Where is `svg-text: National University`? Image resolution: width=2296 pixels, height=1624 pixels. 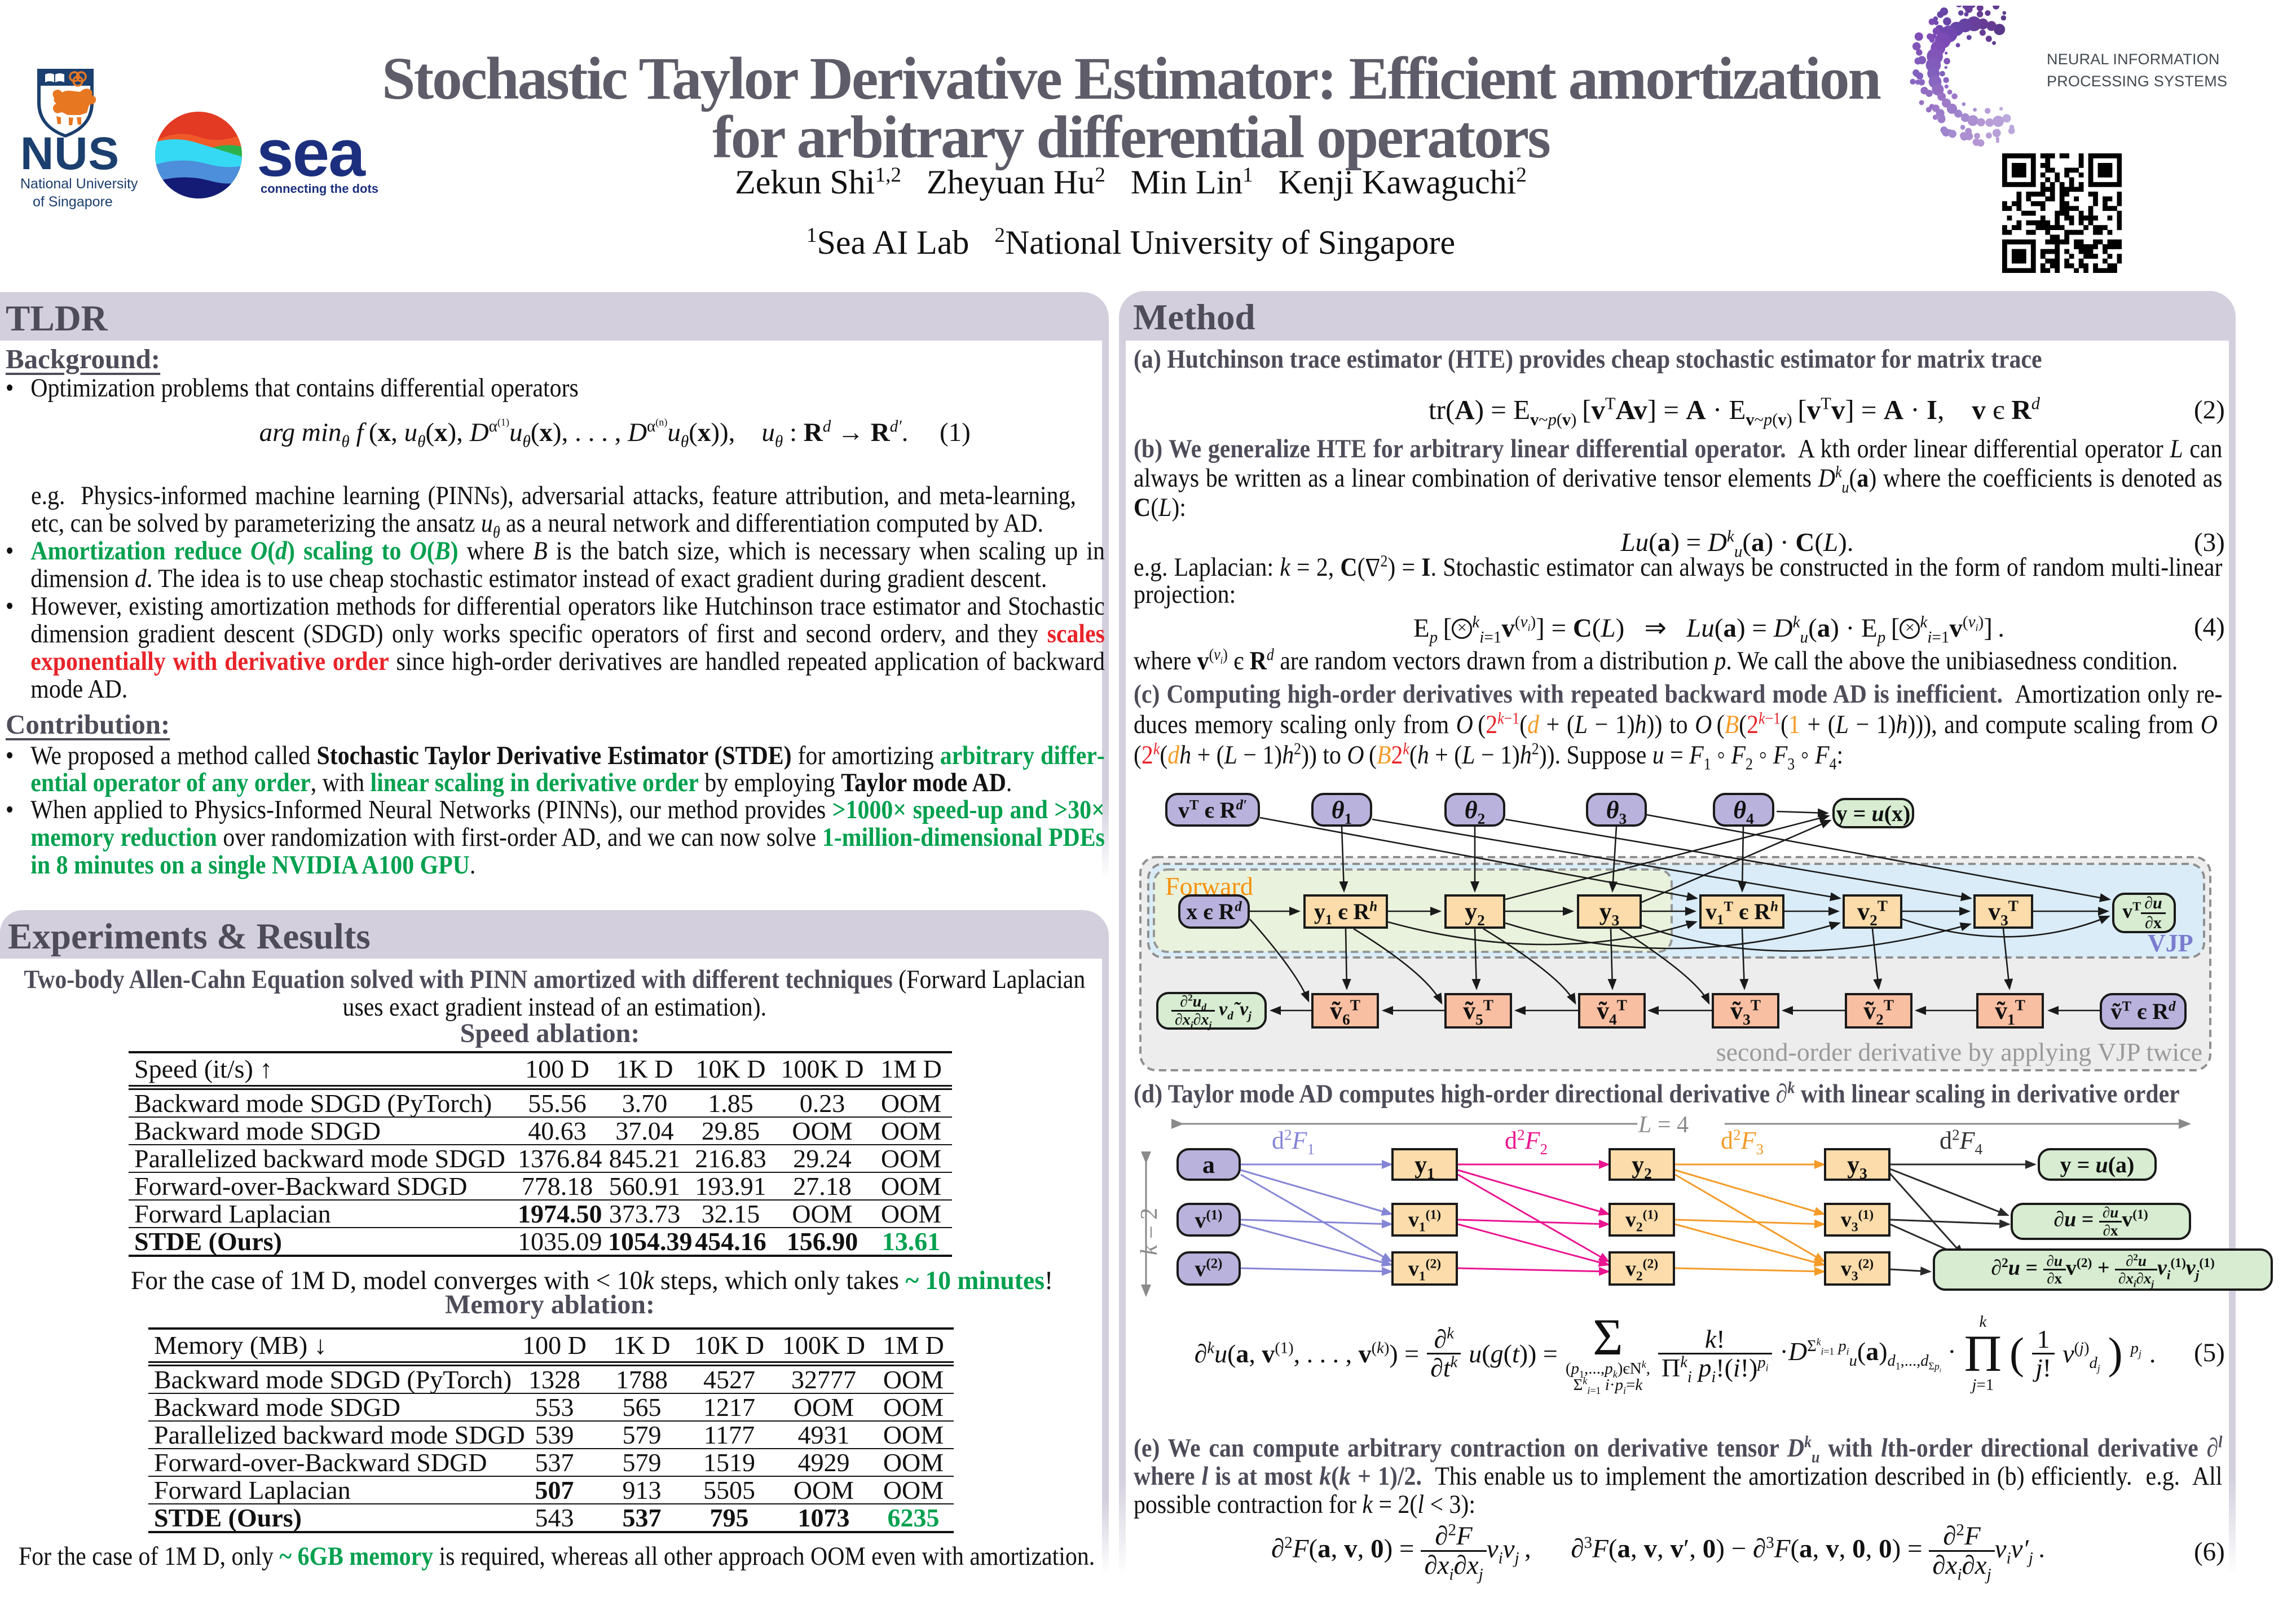
svg-text: National University is located at coordinates (79, 184).